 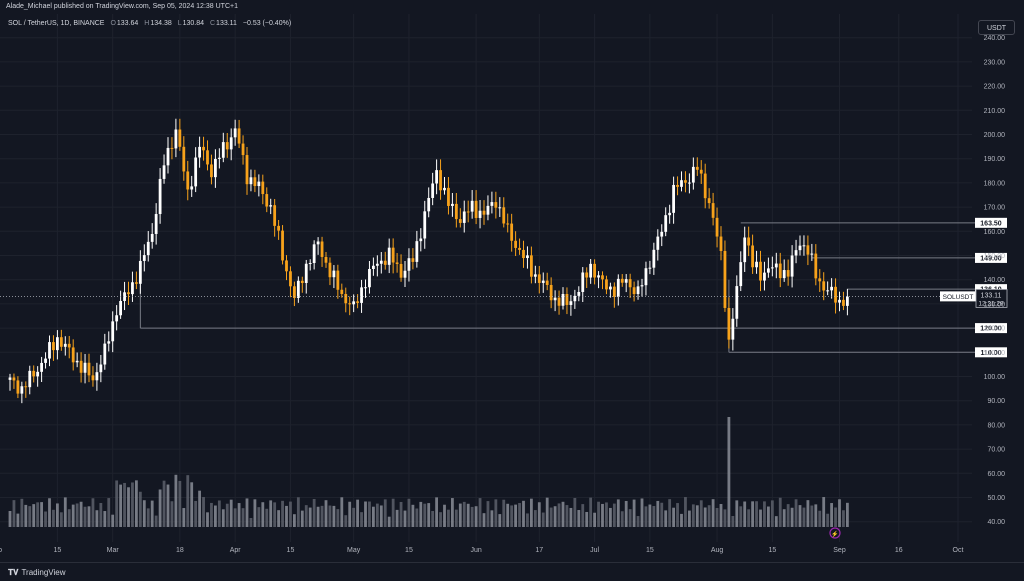 What do you see at coordinates (236, 550) in the screenshot?
I see `time-tick-label: Apr` at bounding box center [236, 550].